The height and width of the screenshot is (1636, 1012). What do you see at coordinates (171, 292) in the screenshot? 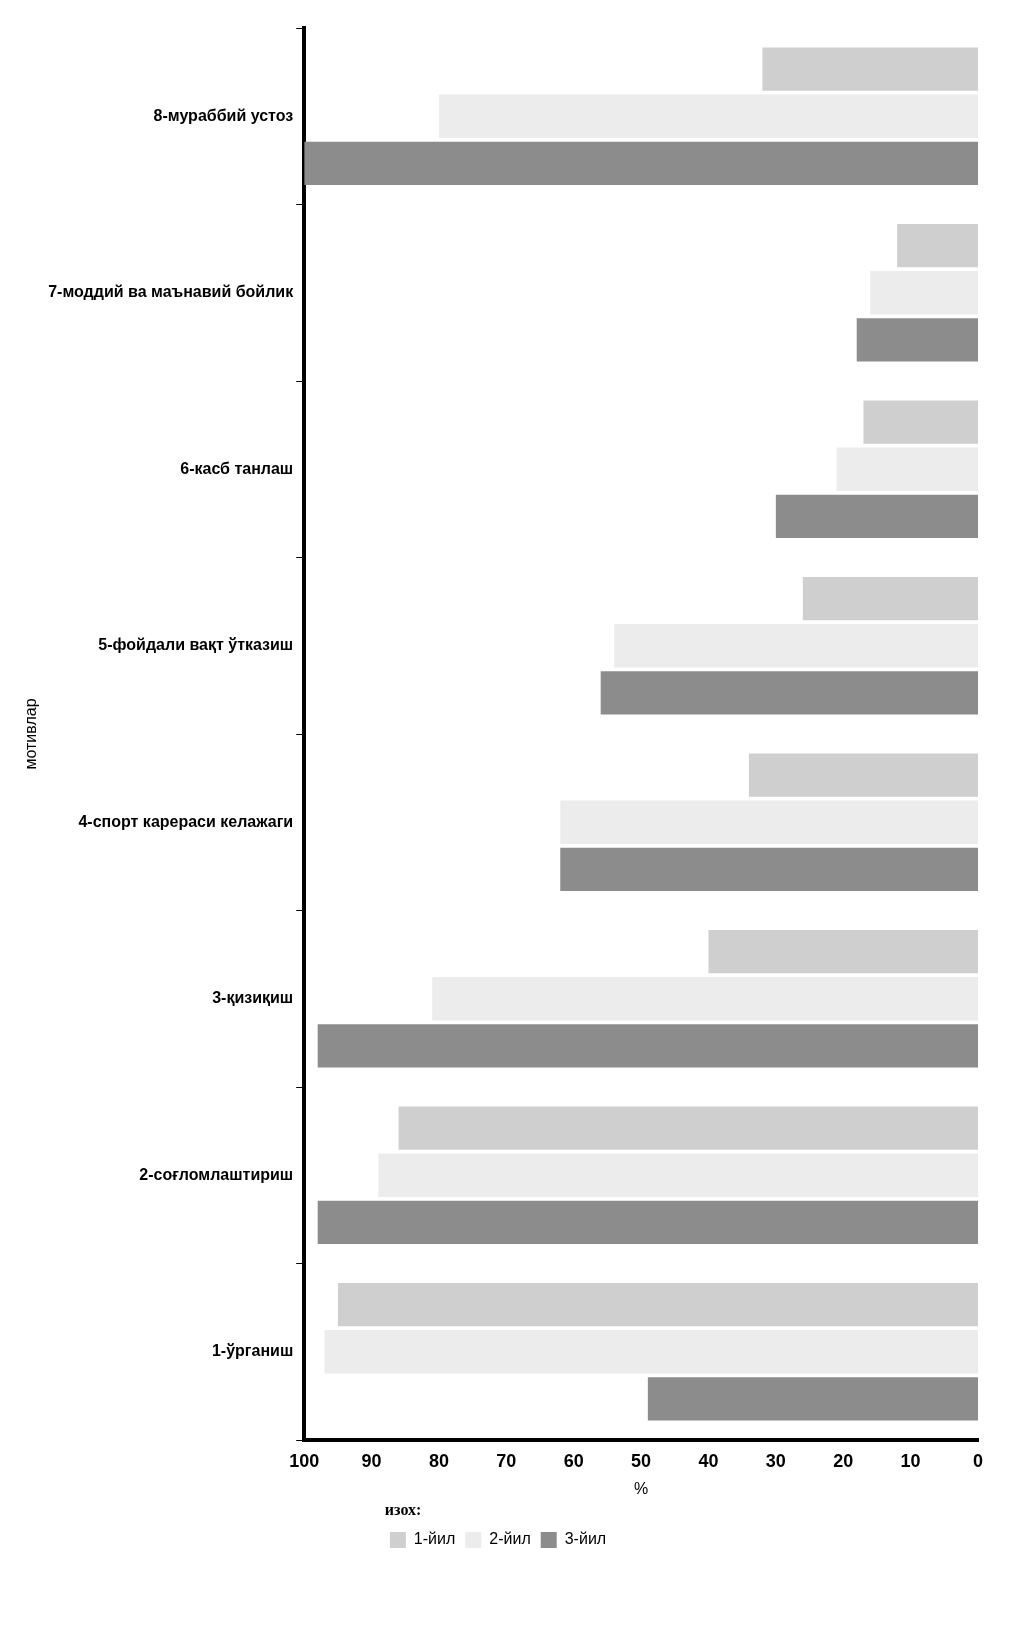
I see `y-tick-label: 7-моддий ва маънавий бойлик` at bounding box center [171, 292].